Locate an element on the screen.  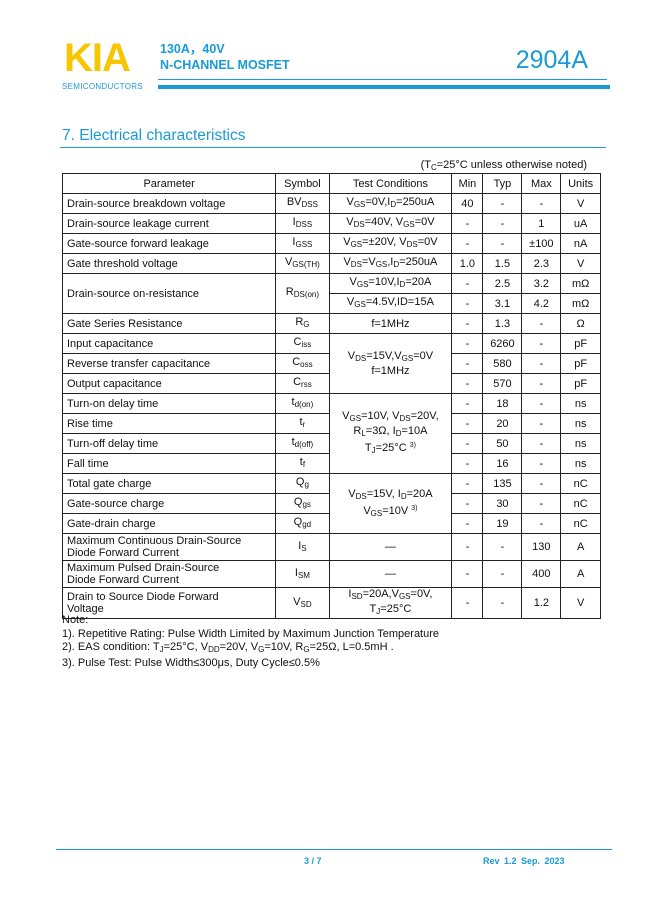
test-conditions-cell: VGS=±20V, VDS=0V is located at coordinates (390, 243).